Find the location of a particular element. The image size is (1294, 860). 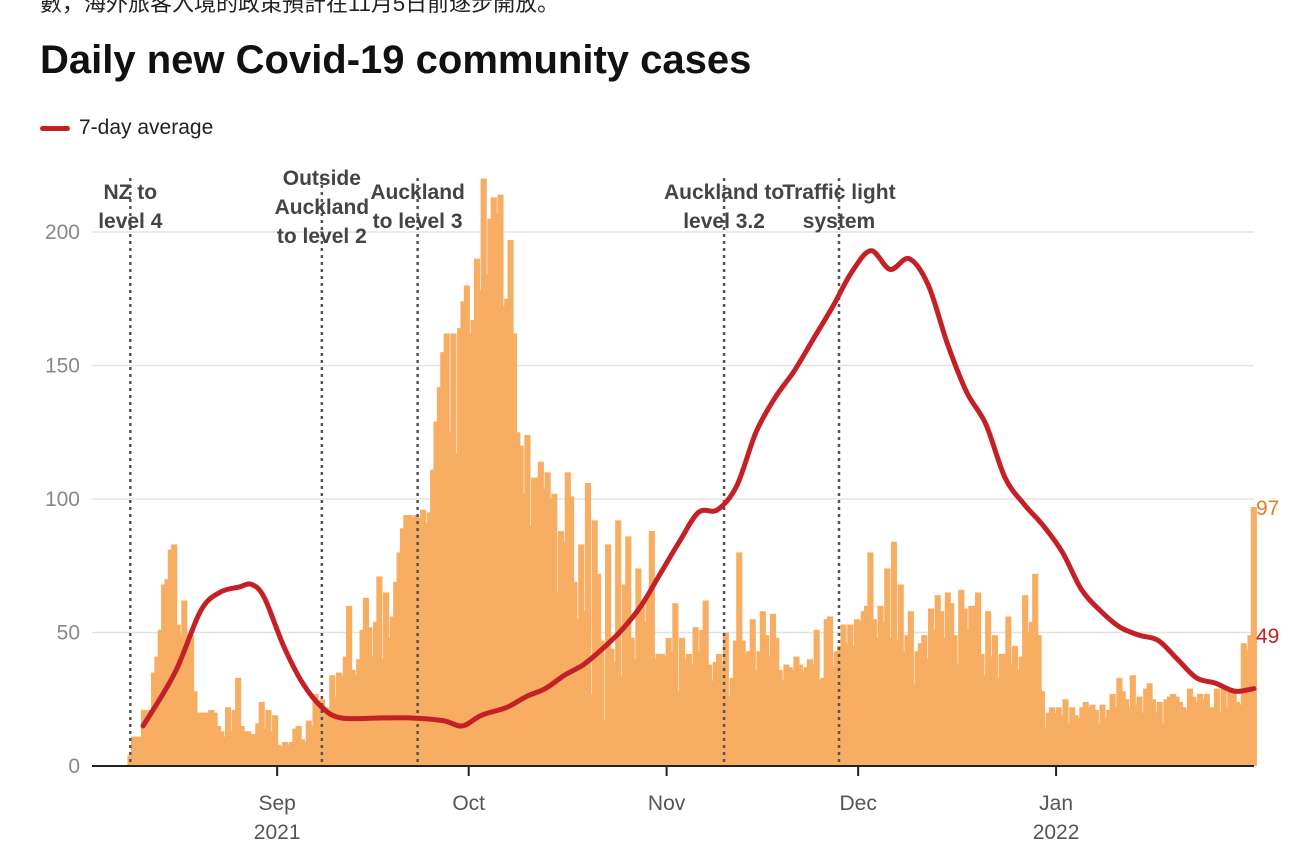

annotation-label: Outside is located at coordinates (322, 178).